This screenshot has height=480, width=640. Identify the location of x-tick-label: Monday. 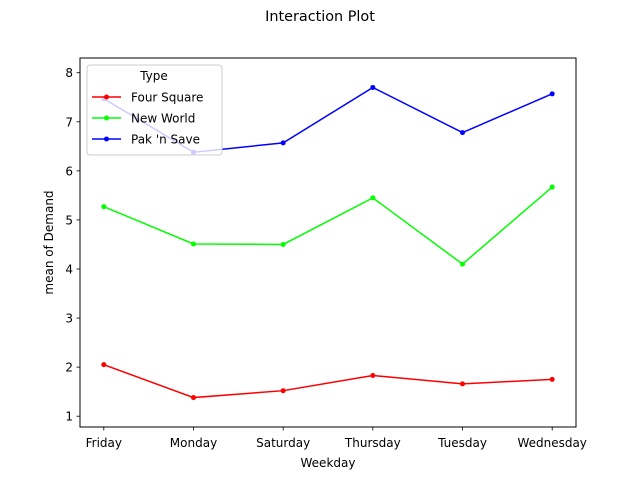
(193, 443).